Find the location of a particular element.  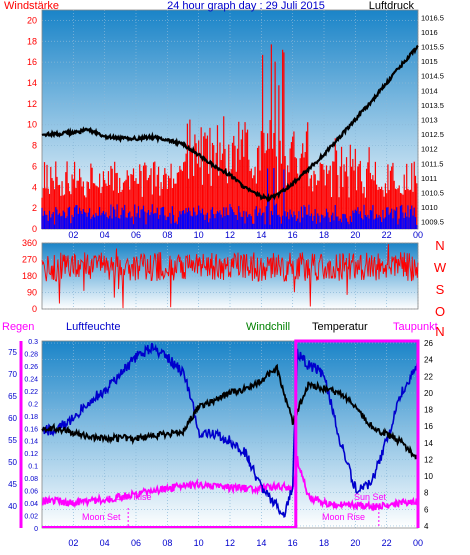

moon-rise-annotation: Moon Rise is located at coordinates (343, 517).